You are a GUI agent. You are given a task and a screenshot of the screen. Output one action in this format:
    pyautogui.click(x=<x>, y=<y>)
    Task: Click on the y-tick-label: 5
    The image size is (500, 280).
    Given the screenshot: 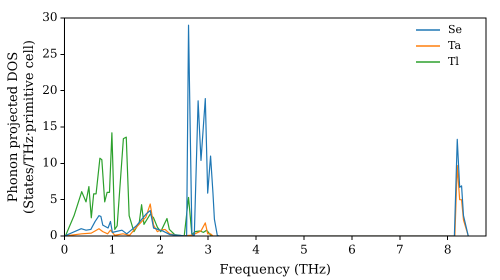 What is the action you would take?
    pyautogui.click(x=54, y=199)
    